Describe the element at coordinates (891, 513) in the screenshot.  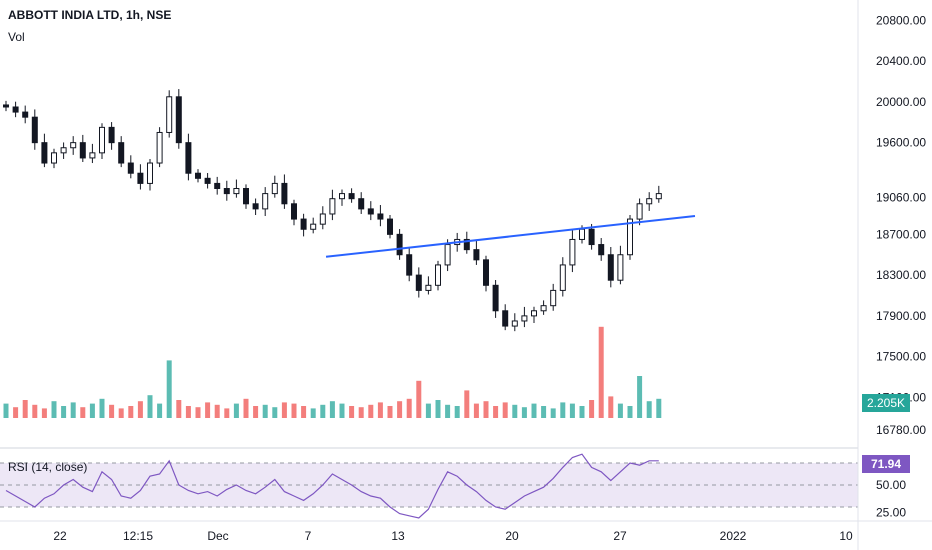
I see `rsi-tick-label: 25.00` at that location.